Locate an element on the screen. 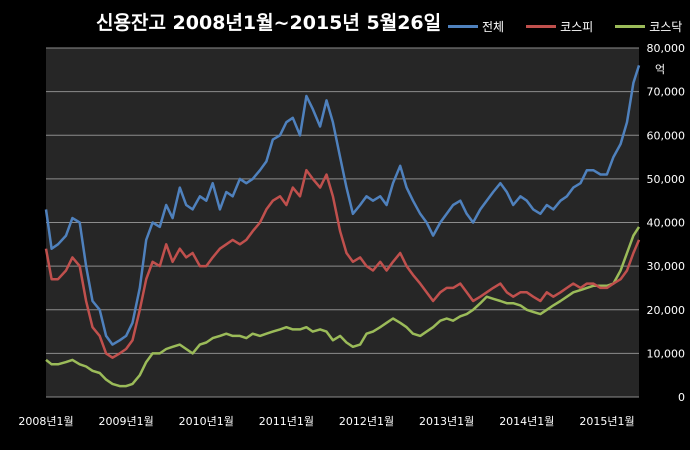 This screenshot has height=450, width=690. legend-item-kosdaq: 코스닥 is located at coordinates (648, 26).